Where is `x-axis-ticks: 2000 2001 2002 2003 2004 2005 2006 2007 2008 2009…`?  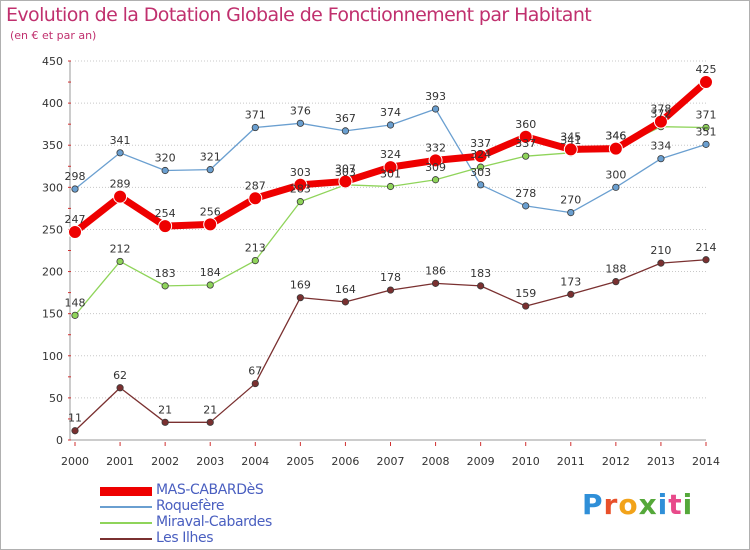 x-axis-ticks: 2000 2001 2002 2003 2004 2005 2006 2007 2008 2009… is located at coordinates (390, 455).